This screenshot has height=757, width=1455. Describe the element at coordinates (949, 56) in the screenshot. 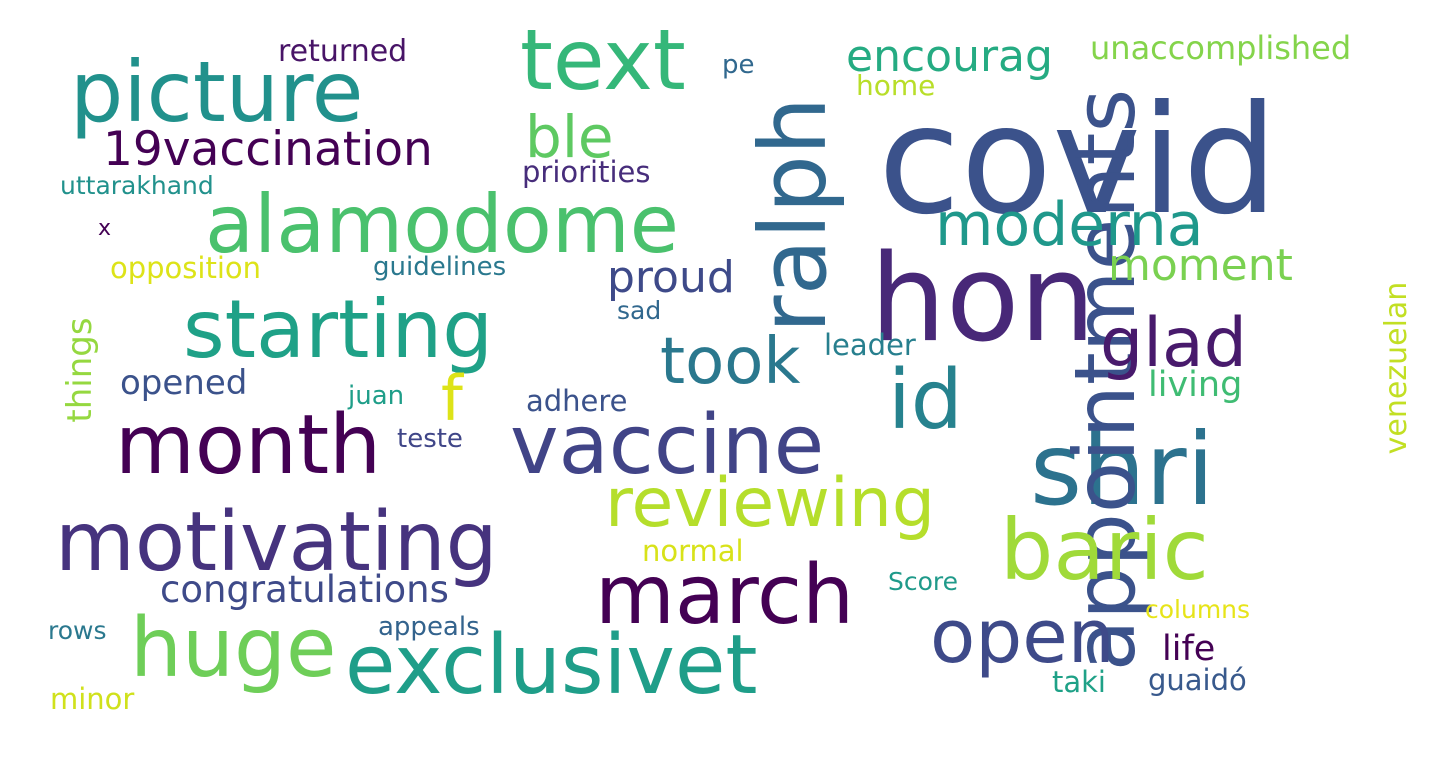

I see `word-encourag: encourag` at that location.